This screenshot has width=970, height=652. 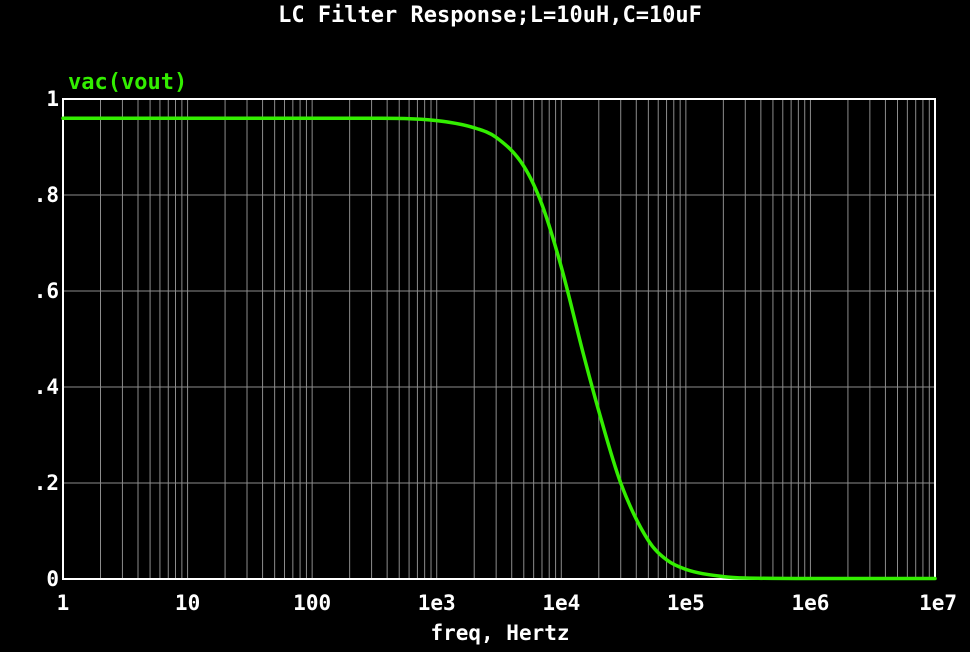 I want to click on x-tick-label: 1e4, so click(x=561, y=603).